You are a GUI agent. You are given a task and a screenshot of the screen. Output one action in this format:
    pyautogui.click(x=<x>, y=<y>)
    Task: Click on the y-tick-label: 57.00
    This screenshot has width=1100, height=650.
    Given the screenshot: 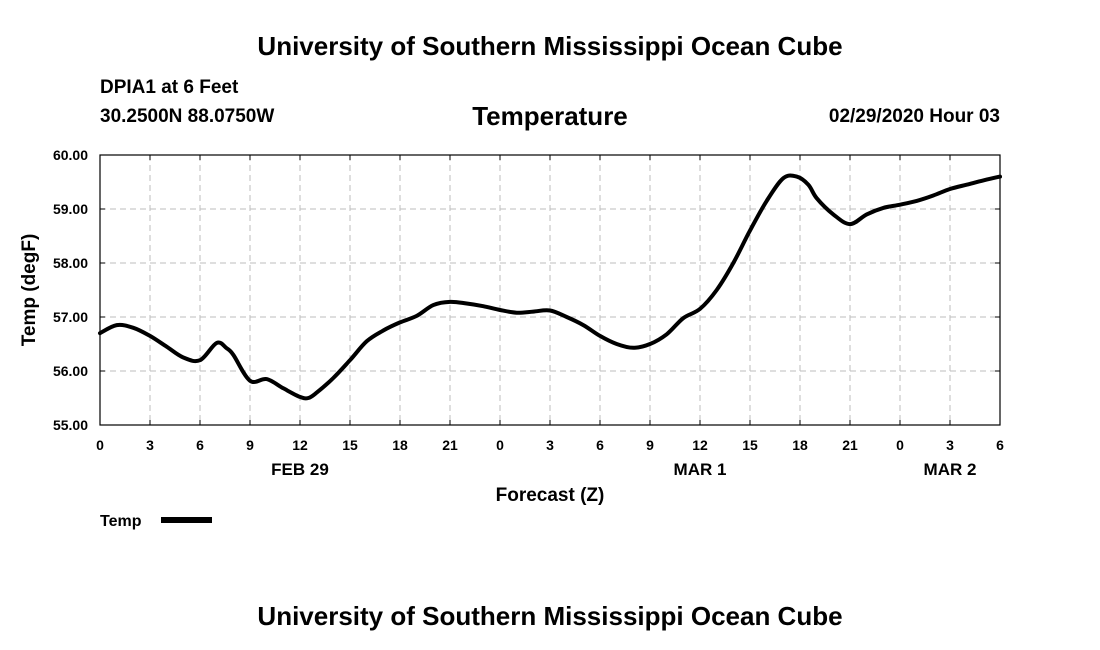 What is the action you would take?
    pyautogui.click(x=70, y=317)
    